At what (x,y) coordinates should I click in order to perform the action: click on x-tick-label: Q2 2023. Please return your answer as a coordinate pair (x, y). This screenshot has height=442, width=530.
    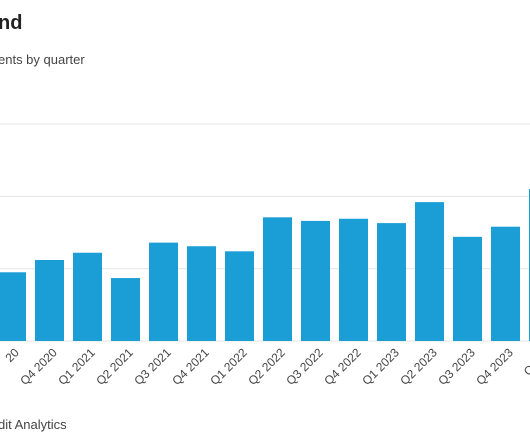
    Looking at the image, I should click on (418, 366).